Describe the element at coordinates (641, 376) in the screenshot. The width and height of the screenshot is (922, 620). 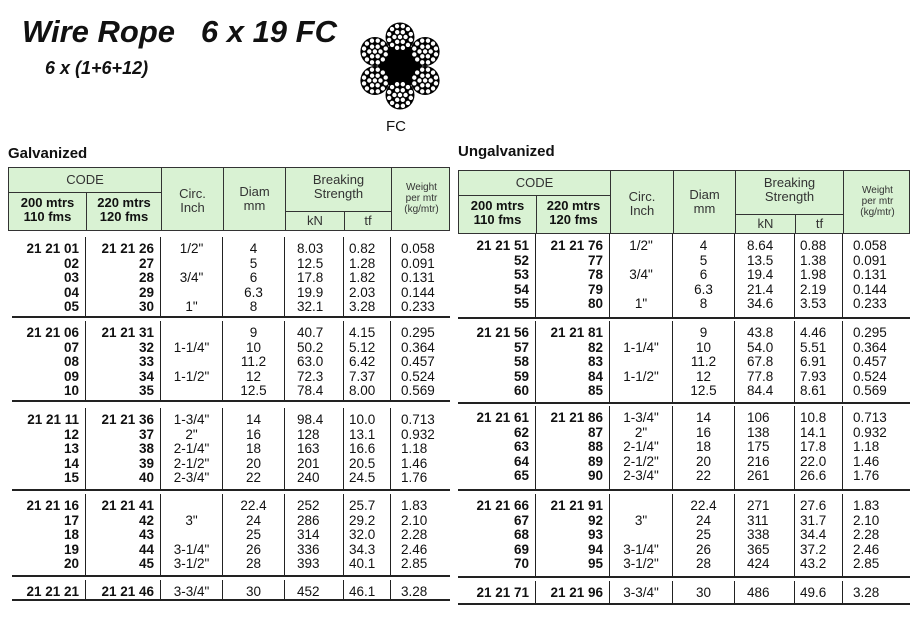
I see `cell-circ: 1-1/2"` at that location.